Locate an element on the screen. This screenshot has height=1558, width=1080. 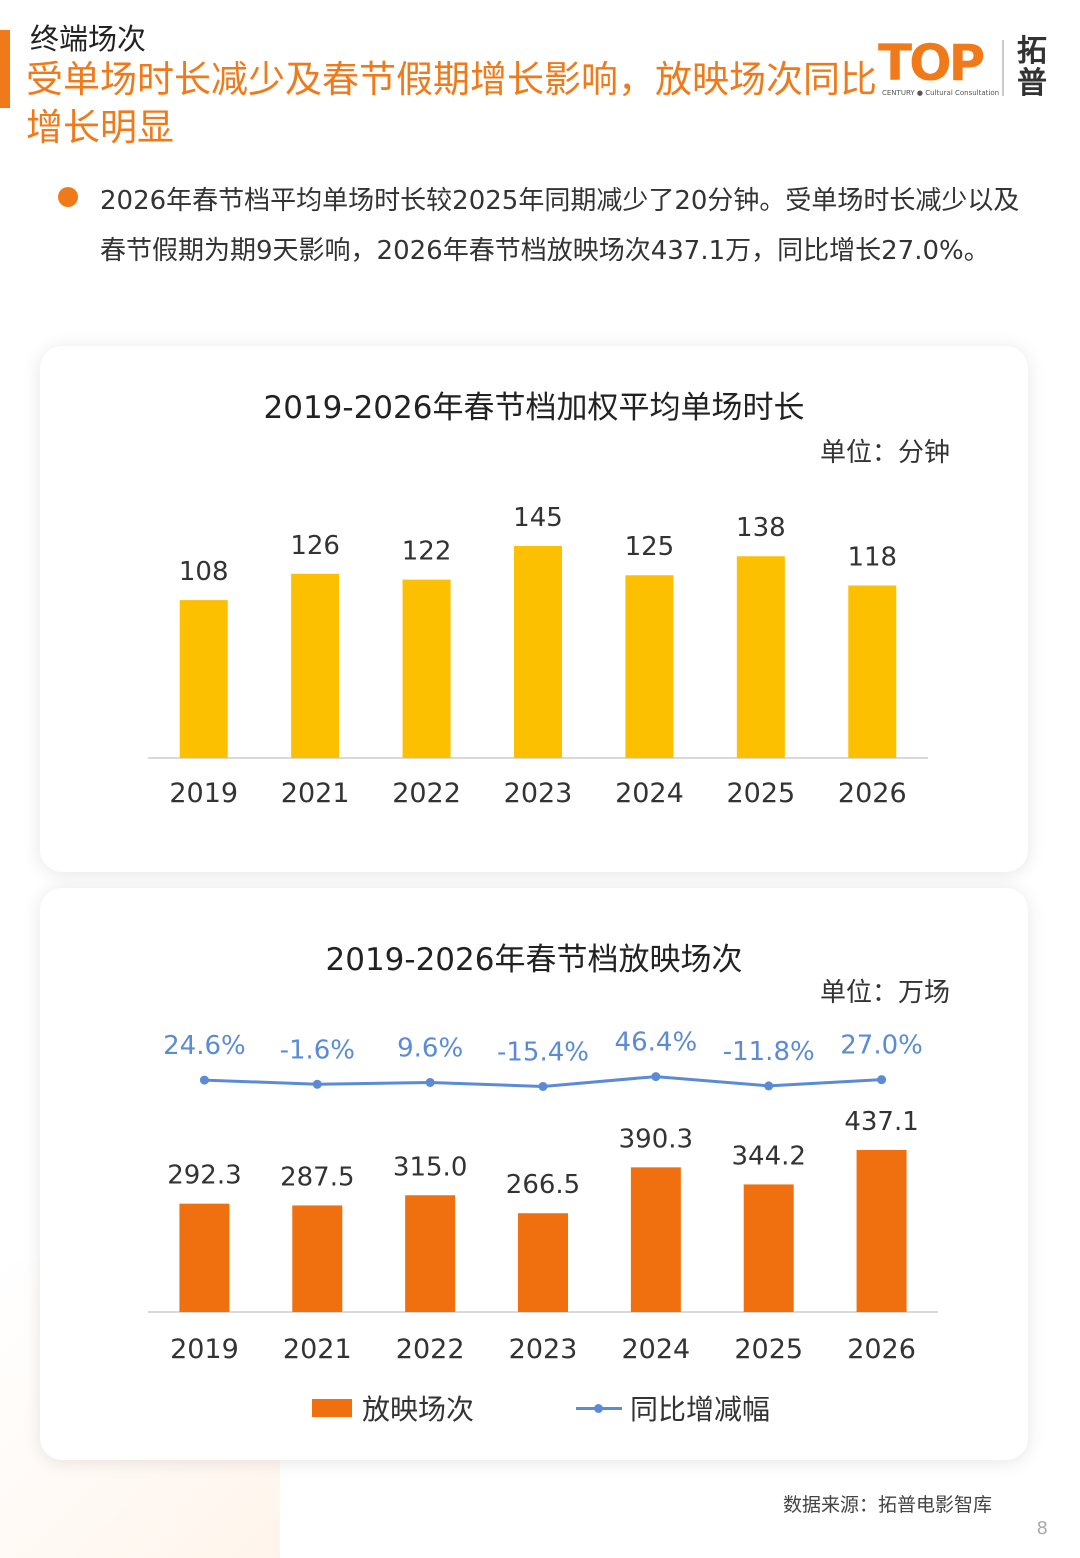
yoy-data-label: -1.6% is located at coordinates (317, 1050).